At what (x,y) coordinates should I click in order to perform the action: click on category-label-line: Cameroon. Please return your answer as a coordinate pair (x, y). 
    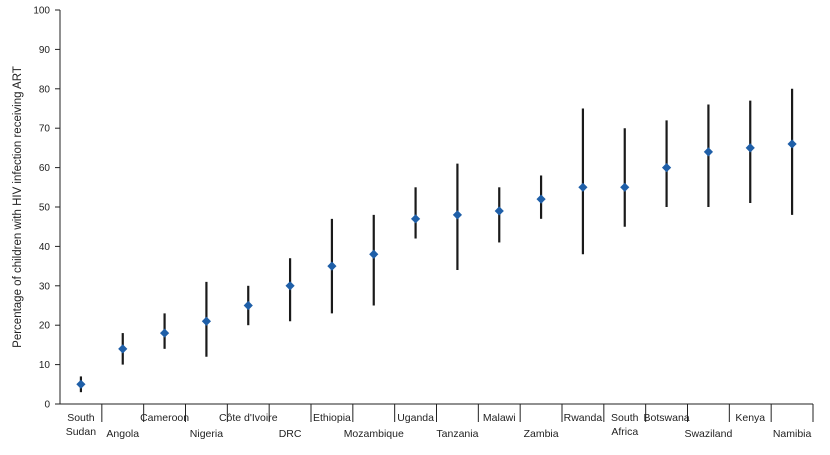
    Looking at the image, I should click on (164, 418).